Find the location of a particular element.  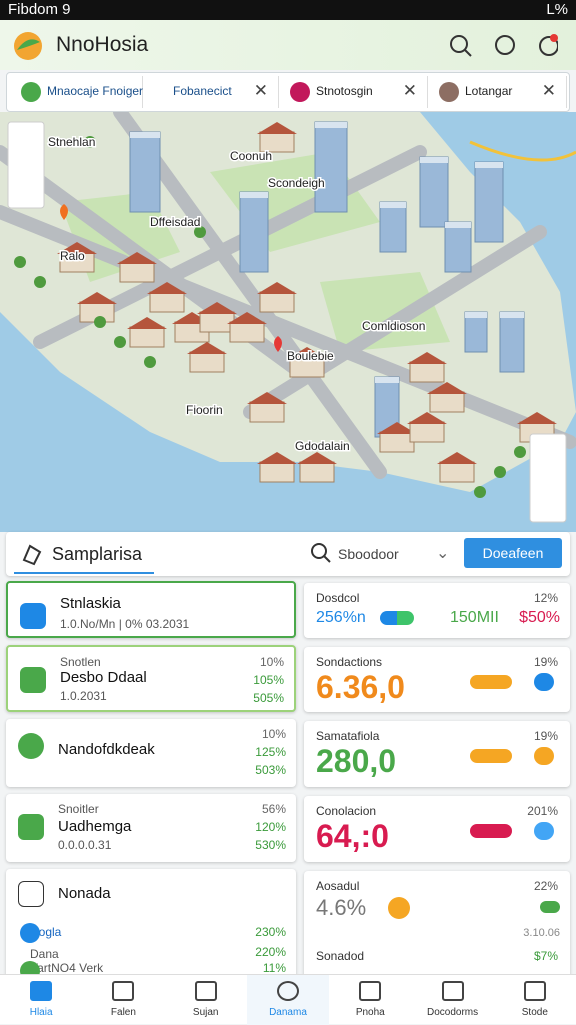

left-card: Nonada Rogla Dana VartNO4 Verk 230% 220% 11% is located at coordinates (151, 925).